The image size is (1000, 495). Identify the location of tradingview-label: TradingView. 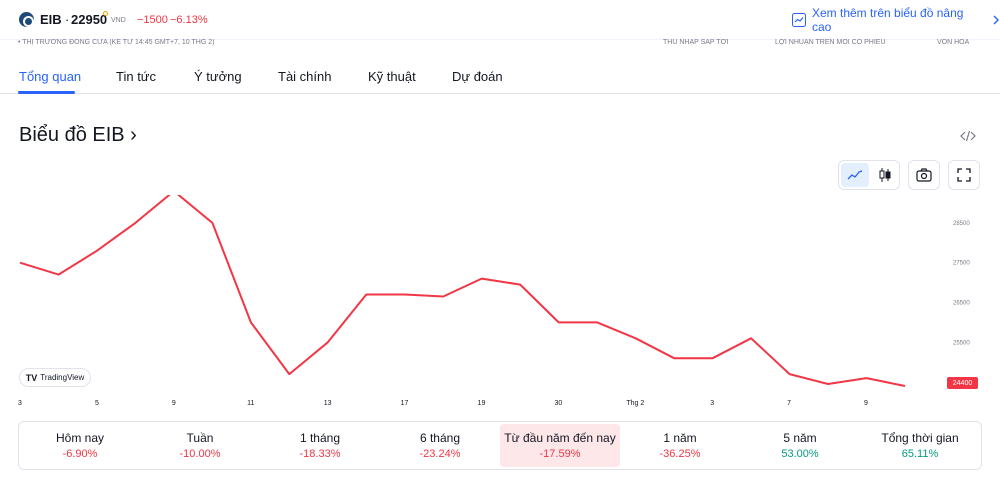
(62, 377).